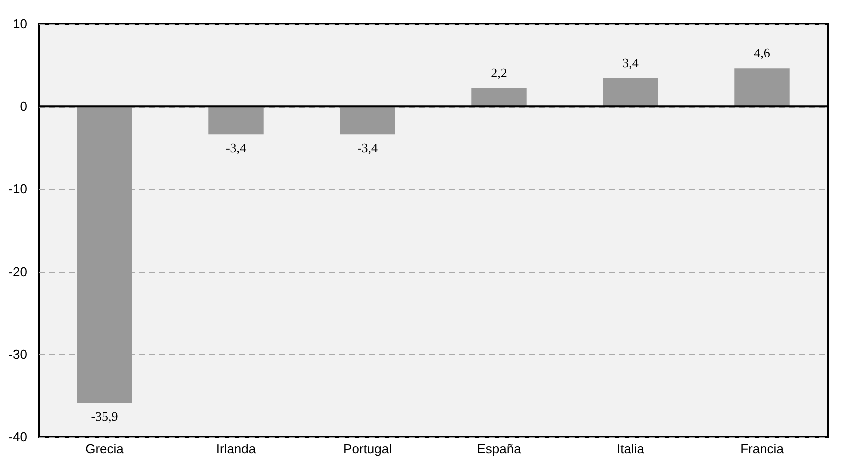 Image resolution: width=849 pixels, height=466 pixels. What do you see at coordinates (18, 272) in the screenshot?
I see `y-tick-label: -20` at bounding box center [18, 272].